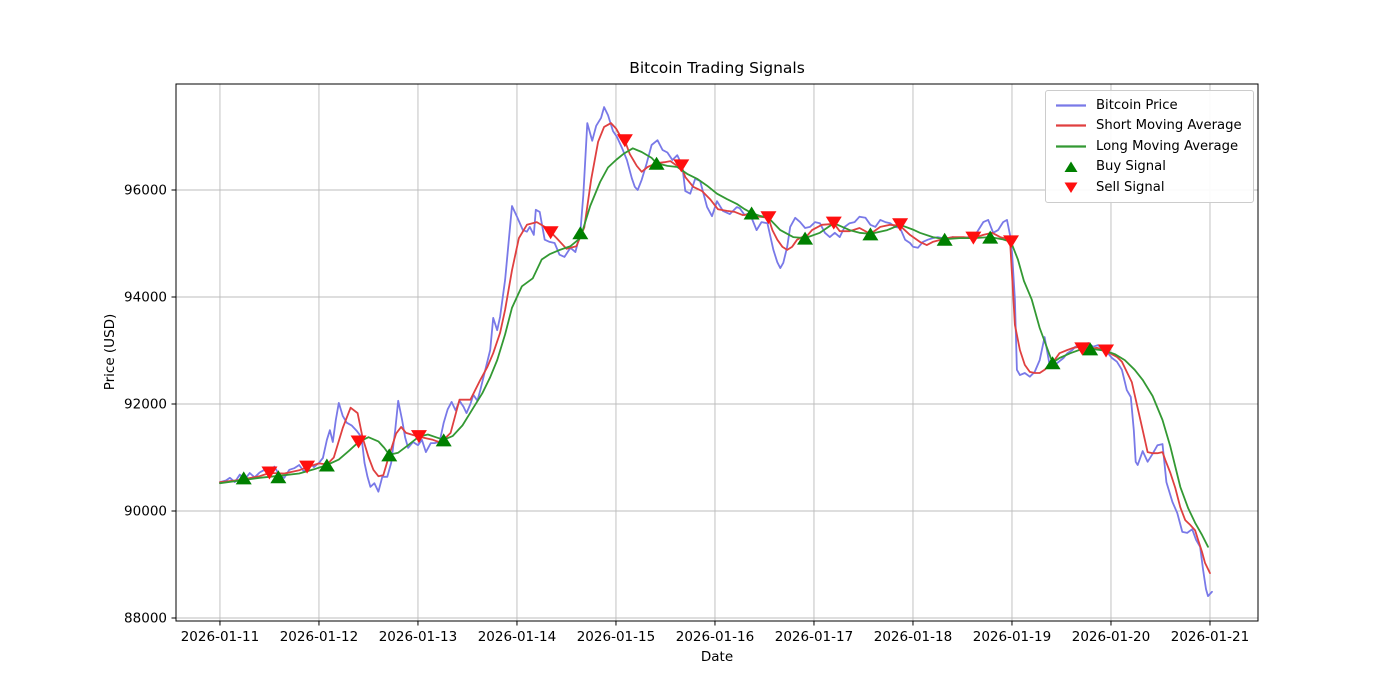  What do you see at coordinates (145, 190) in the screenshot?
I see `y-tick-label: 96000` at bounding box center [145, 190].